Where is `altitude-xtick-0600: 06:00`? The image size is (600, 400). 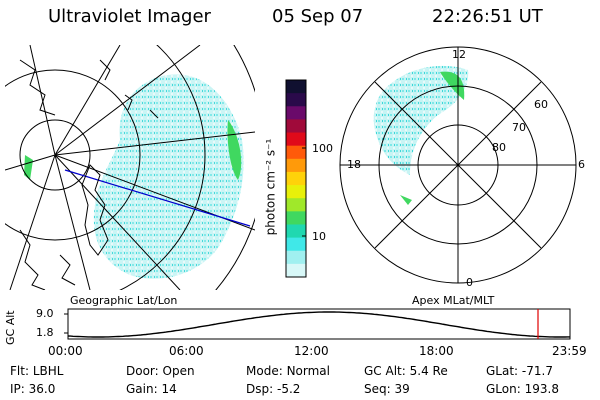
altitude-xtick-0600: 06:00 is located at coordinates (186, 351).